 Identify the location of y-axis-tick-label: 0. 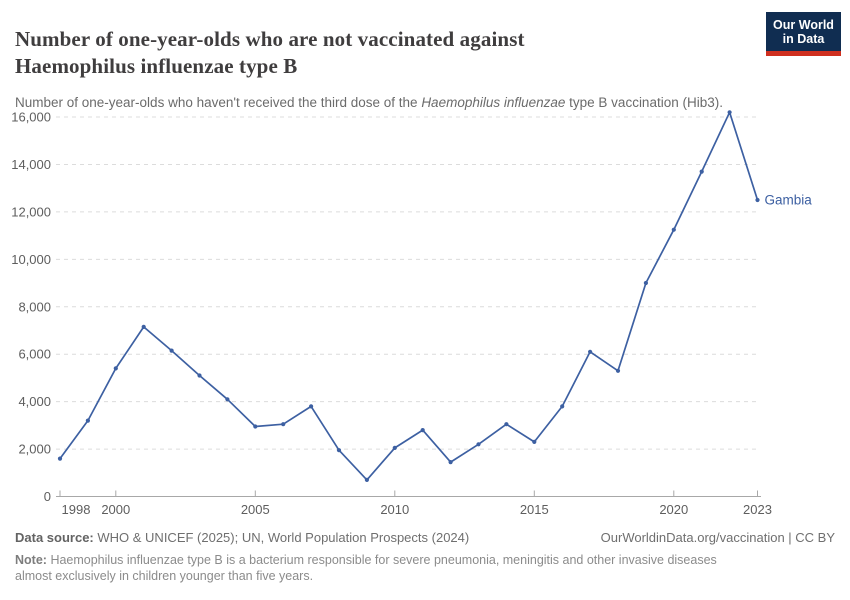
(47, 496).